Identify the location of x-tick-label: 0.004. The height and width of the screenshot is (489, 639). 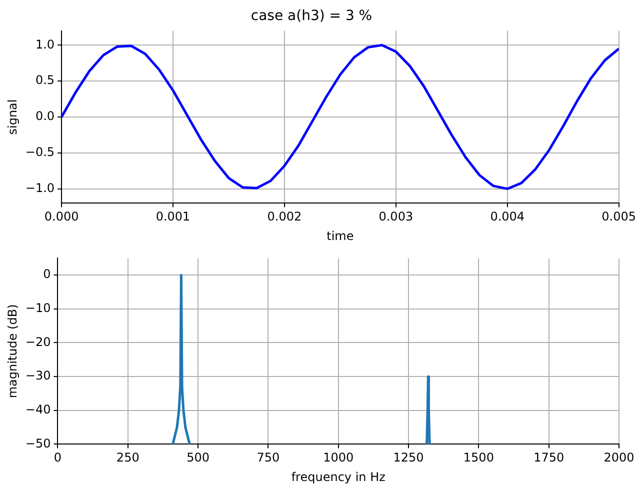
(507, 217).